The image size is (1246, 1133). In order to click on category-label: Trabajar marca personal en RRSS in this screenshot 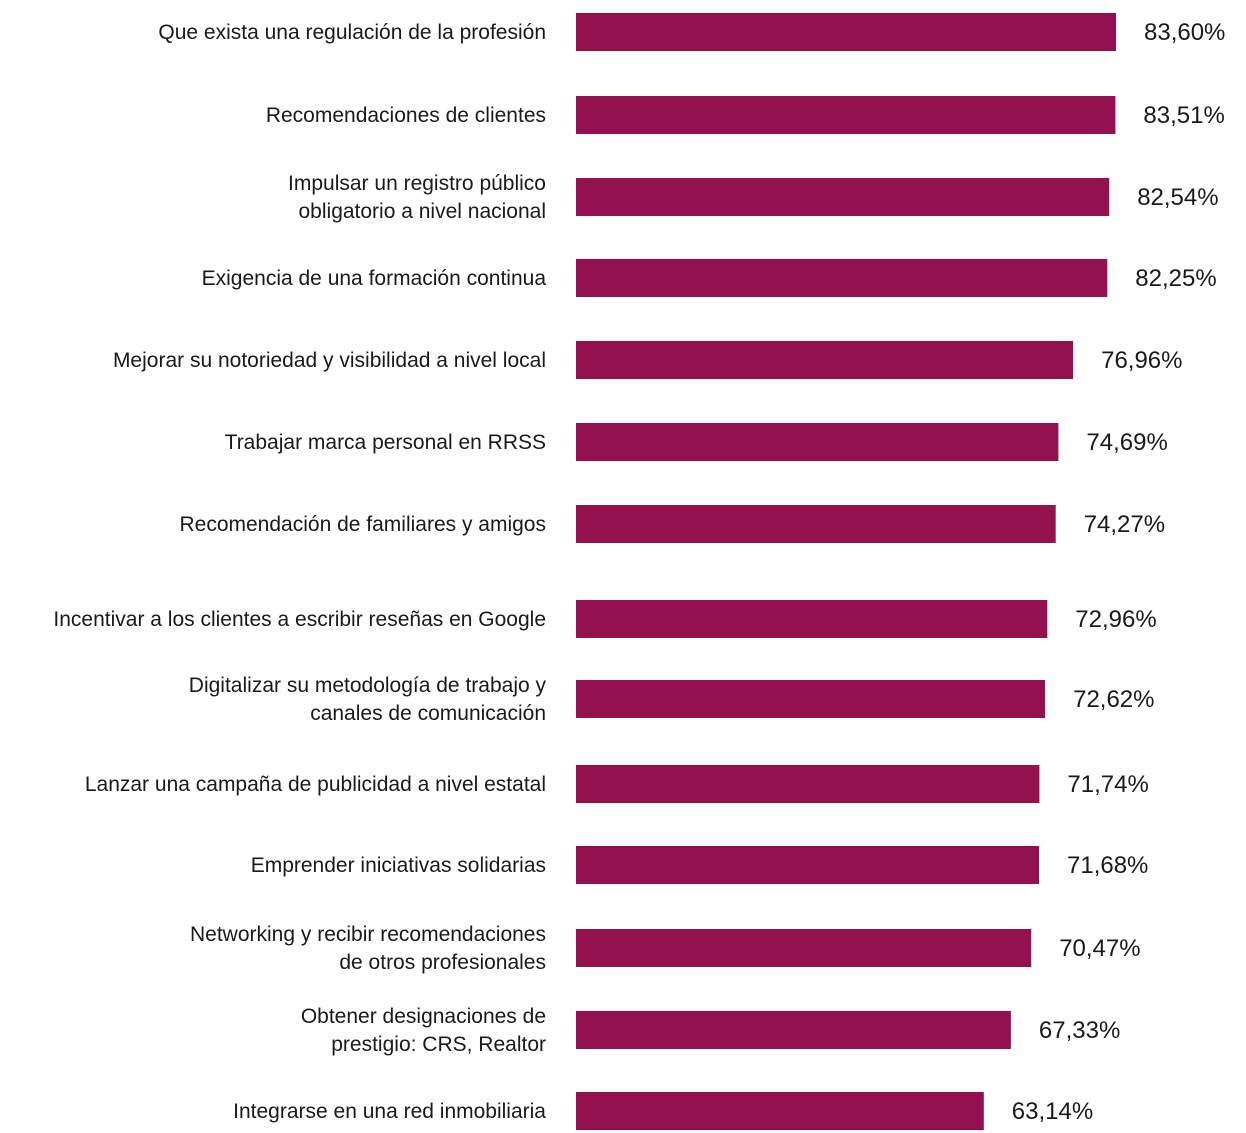, I will do `click(385, 442)`.